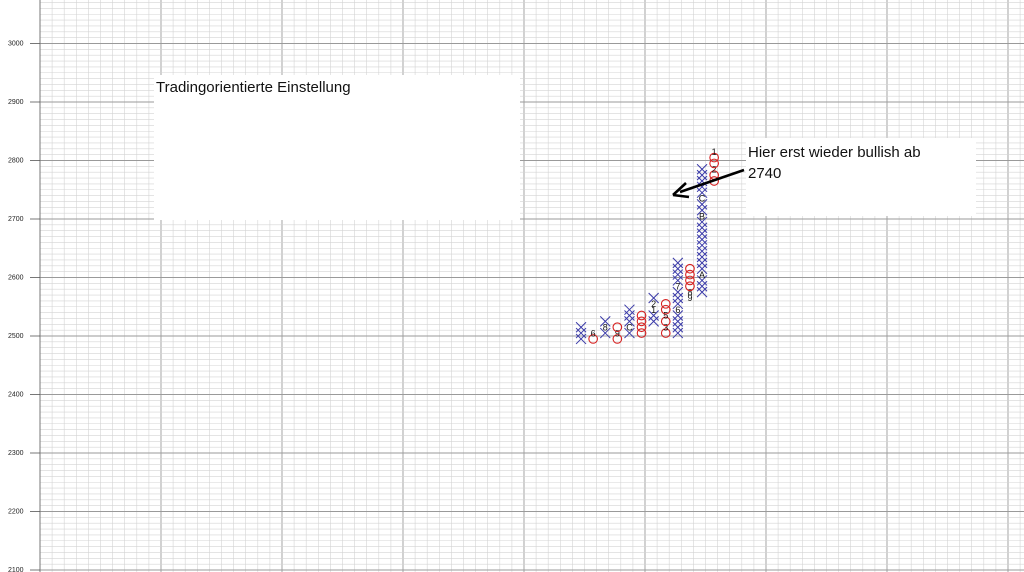  I want to click on pf-column: 12, so click(654, 309).